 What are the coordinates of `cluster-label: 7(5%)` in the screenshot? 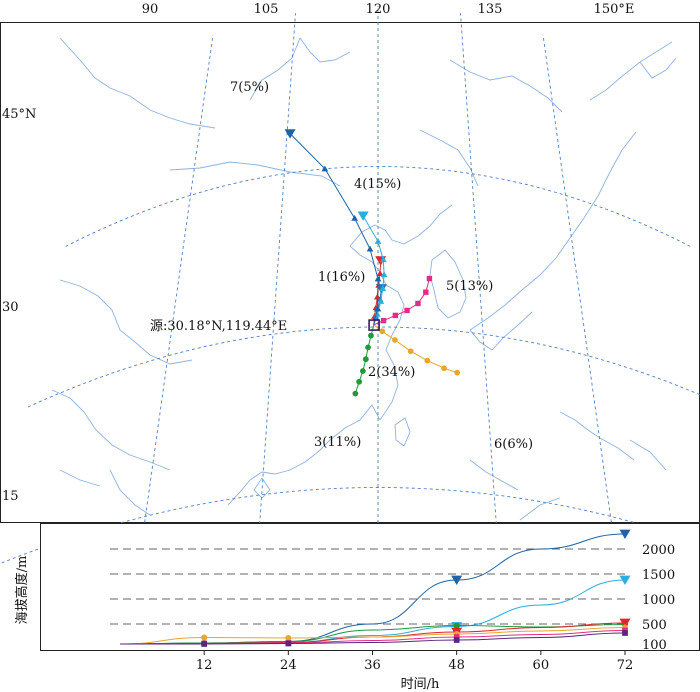 It's located at (249, 87).